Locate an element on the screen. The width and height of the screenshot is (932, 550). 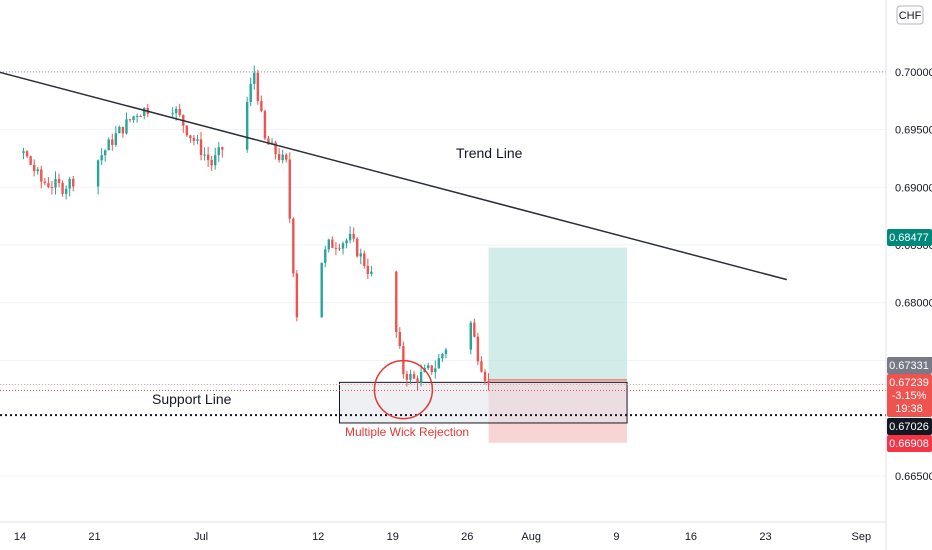
entry-price-badge: 0.67331 is located at coordinates (909, 365).